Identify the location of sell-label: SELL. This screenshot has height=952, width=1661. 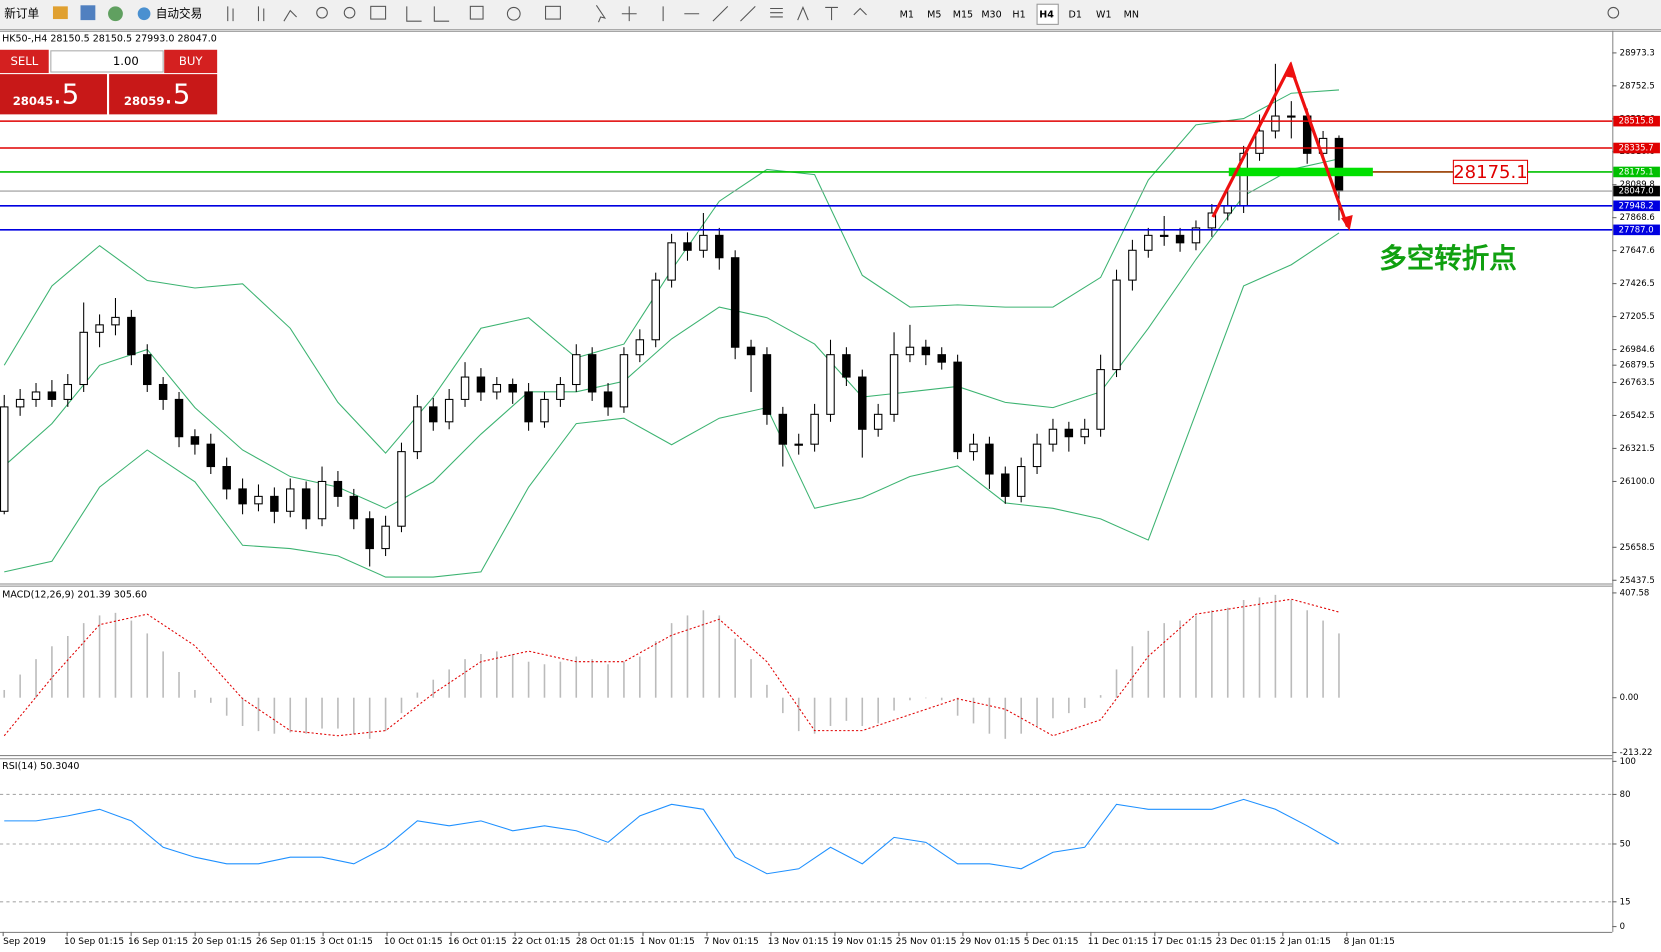
(25, 61).